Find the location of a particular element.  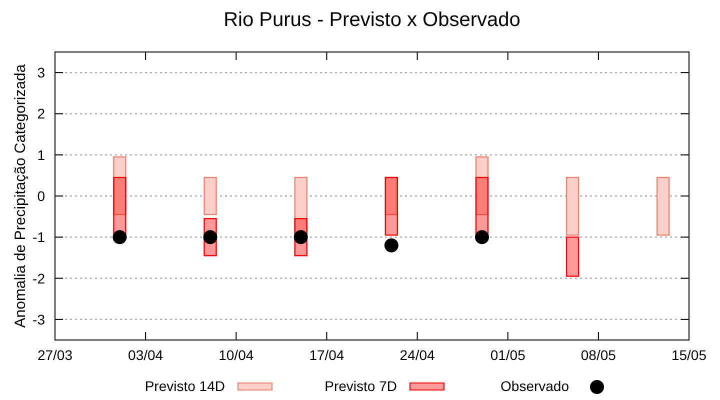

x-tick-label: 08/05 is located at coordinates (598, 355).